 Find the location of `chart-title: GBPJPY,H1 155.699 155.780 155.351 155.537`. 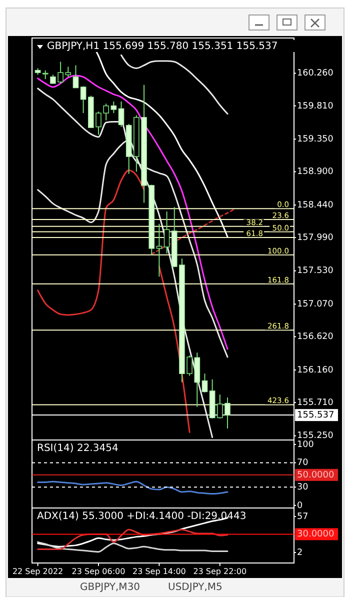

chart-title: GBPJPY,H1 155.699 155.780 155.351 155.537 is located at coordinates (162, 46).